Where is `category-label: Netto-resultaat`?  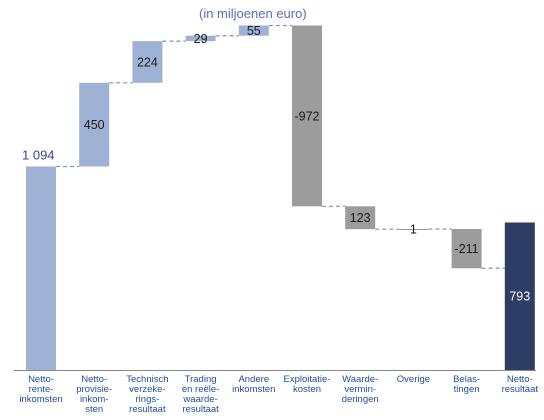
category-label: Netto-resultaat is located at coordinates (520, 384).